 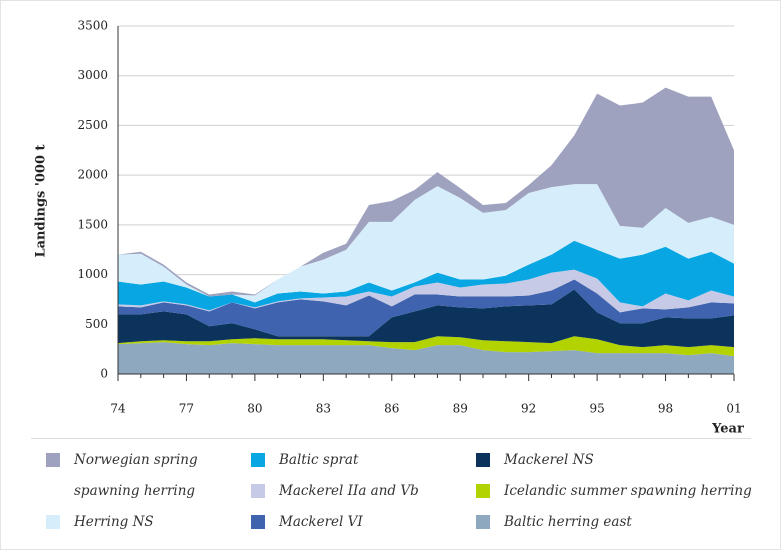 What do you see at coordinates (321, 522) in the screenshot?
I see `legend-label: Mackerel VI` at bounding box center [321, 522].